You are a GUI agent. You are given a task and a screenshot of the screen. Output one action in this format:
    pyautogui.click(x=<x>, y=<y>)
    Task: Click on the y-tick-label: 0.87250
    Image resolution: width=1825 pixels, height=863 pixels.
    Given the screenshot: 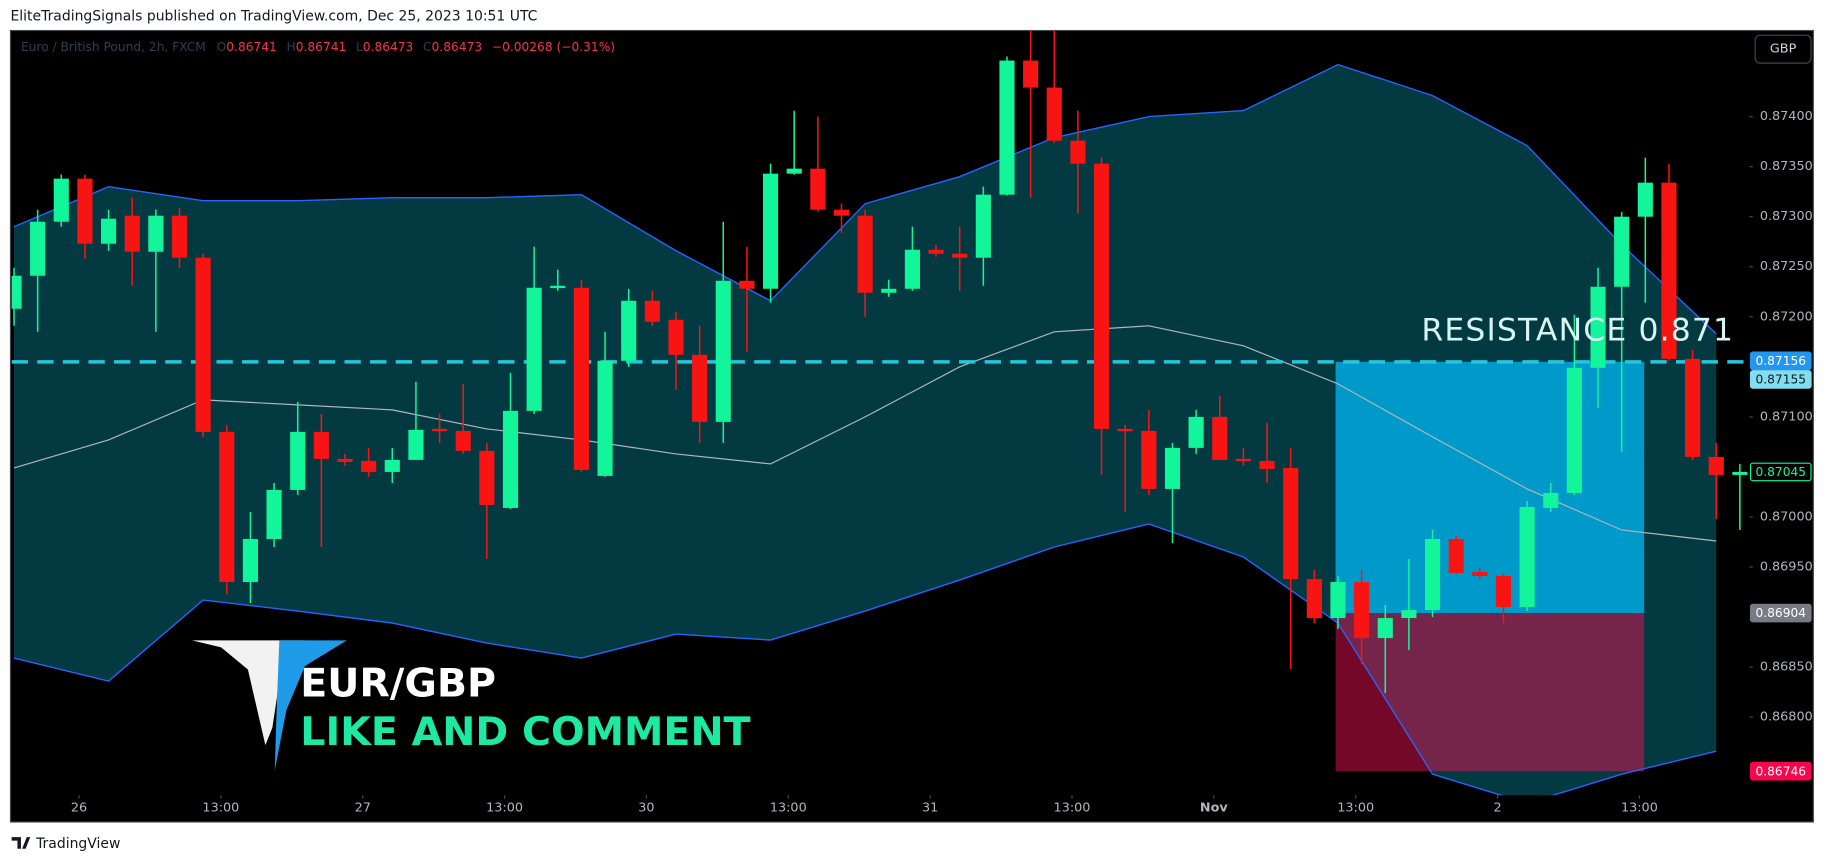 What is the action you would take?
    pyautogui.click(x=1786, y=266)
    